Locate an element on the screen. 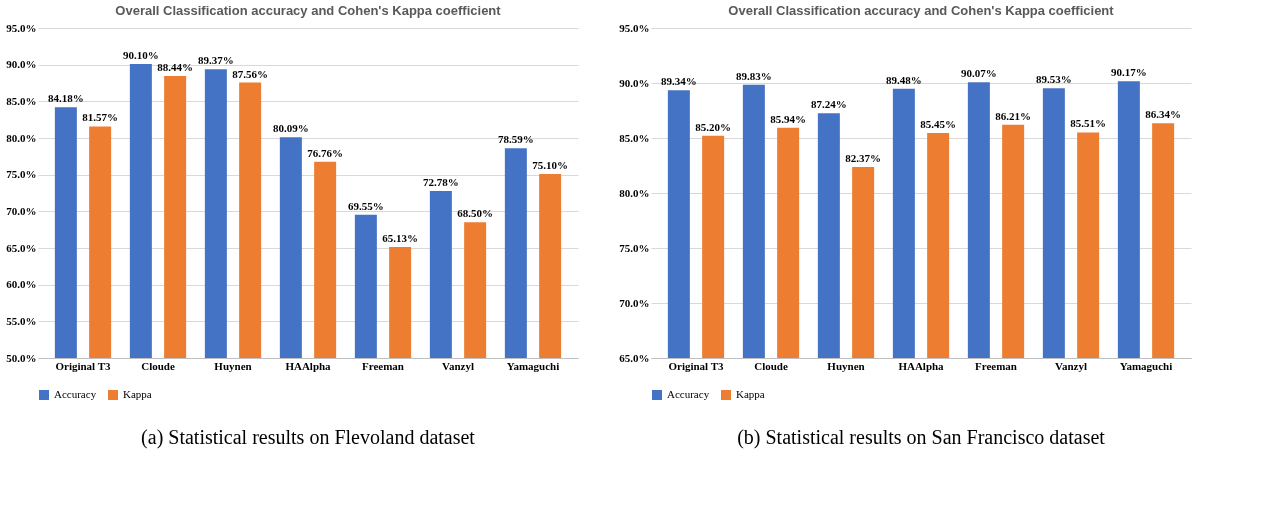 Image resolution: width=1271 pixels, height=523 pixels. y-tick-label: 60.0% is located at coordinates (21, 284).